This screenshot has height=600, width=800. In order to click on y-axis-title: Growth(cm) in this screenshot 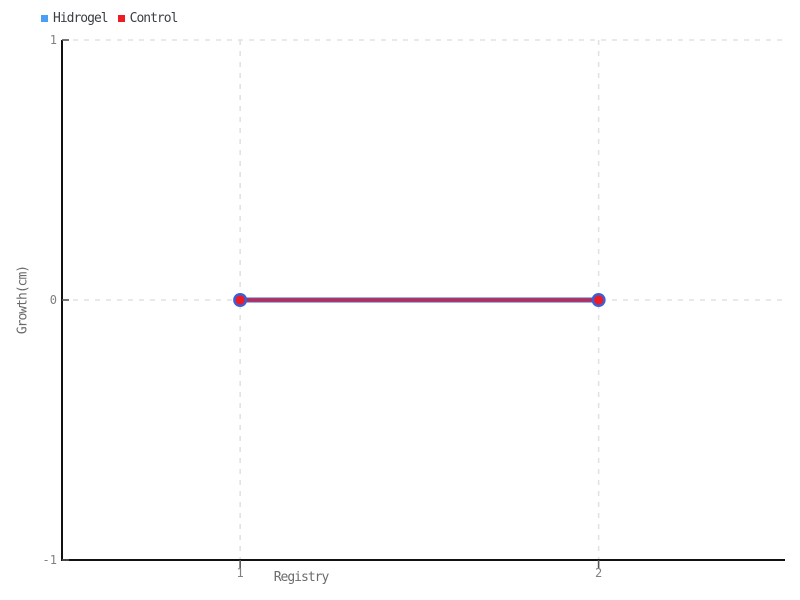, I will do `click(23, 300)`.